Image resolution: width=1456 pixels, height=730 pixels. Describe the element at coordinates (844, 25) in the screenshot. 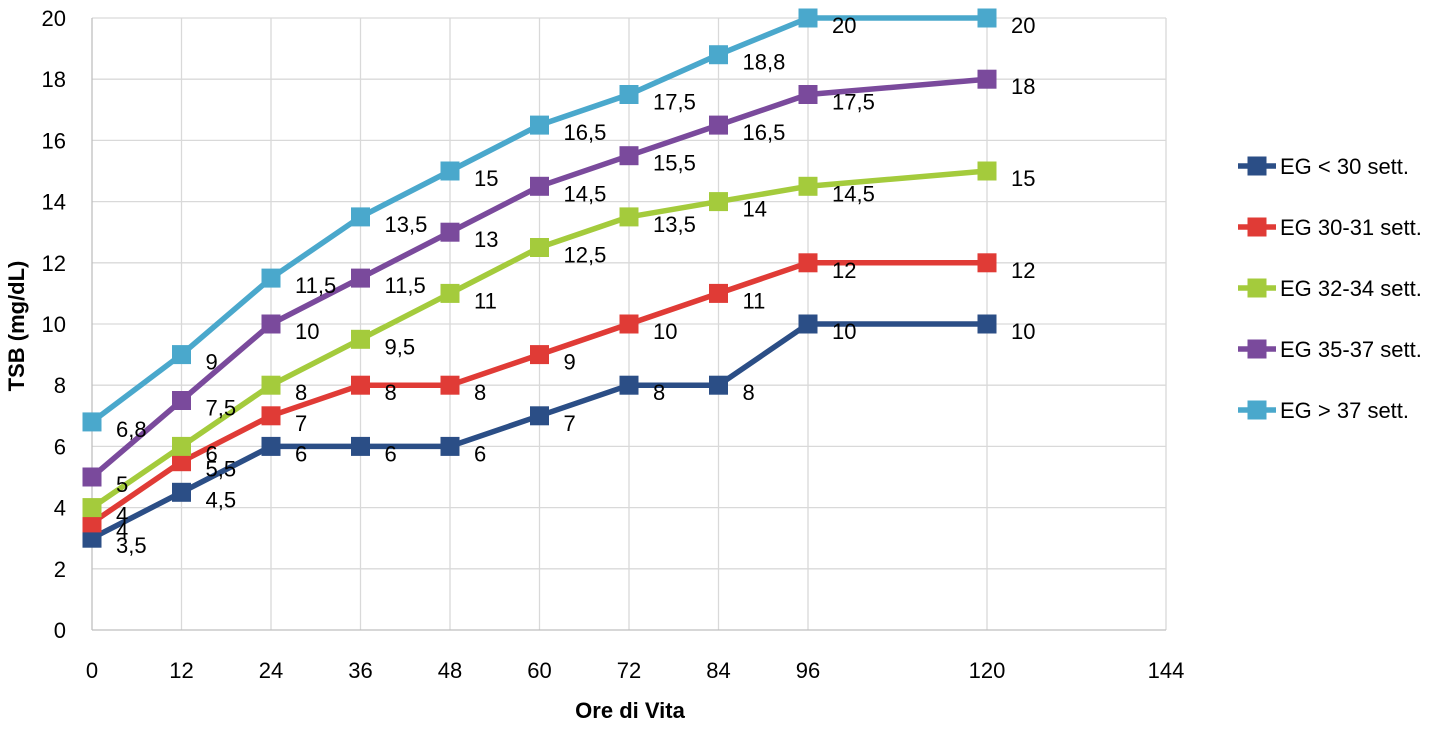

I see `data-label: 20` at that location.